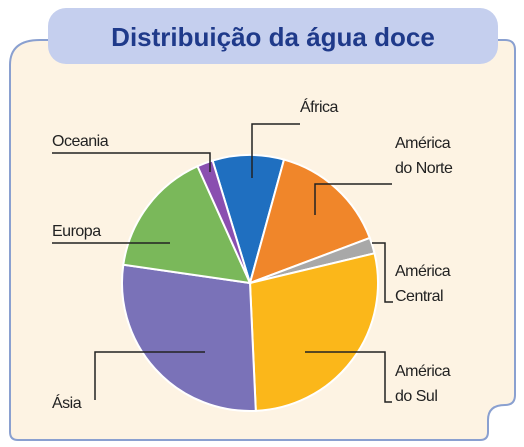  Describe the element at coordinates (423, 384) in the screenshot. I see `slice-label: América do Sul` at that location.